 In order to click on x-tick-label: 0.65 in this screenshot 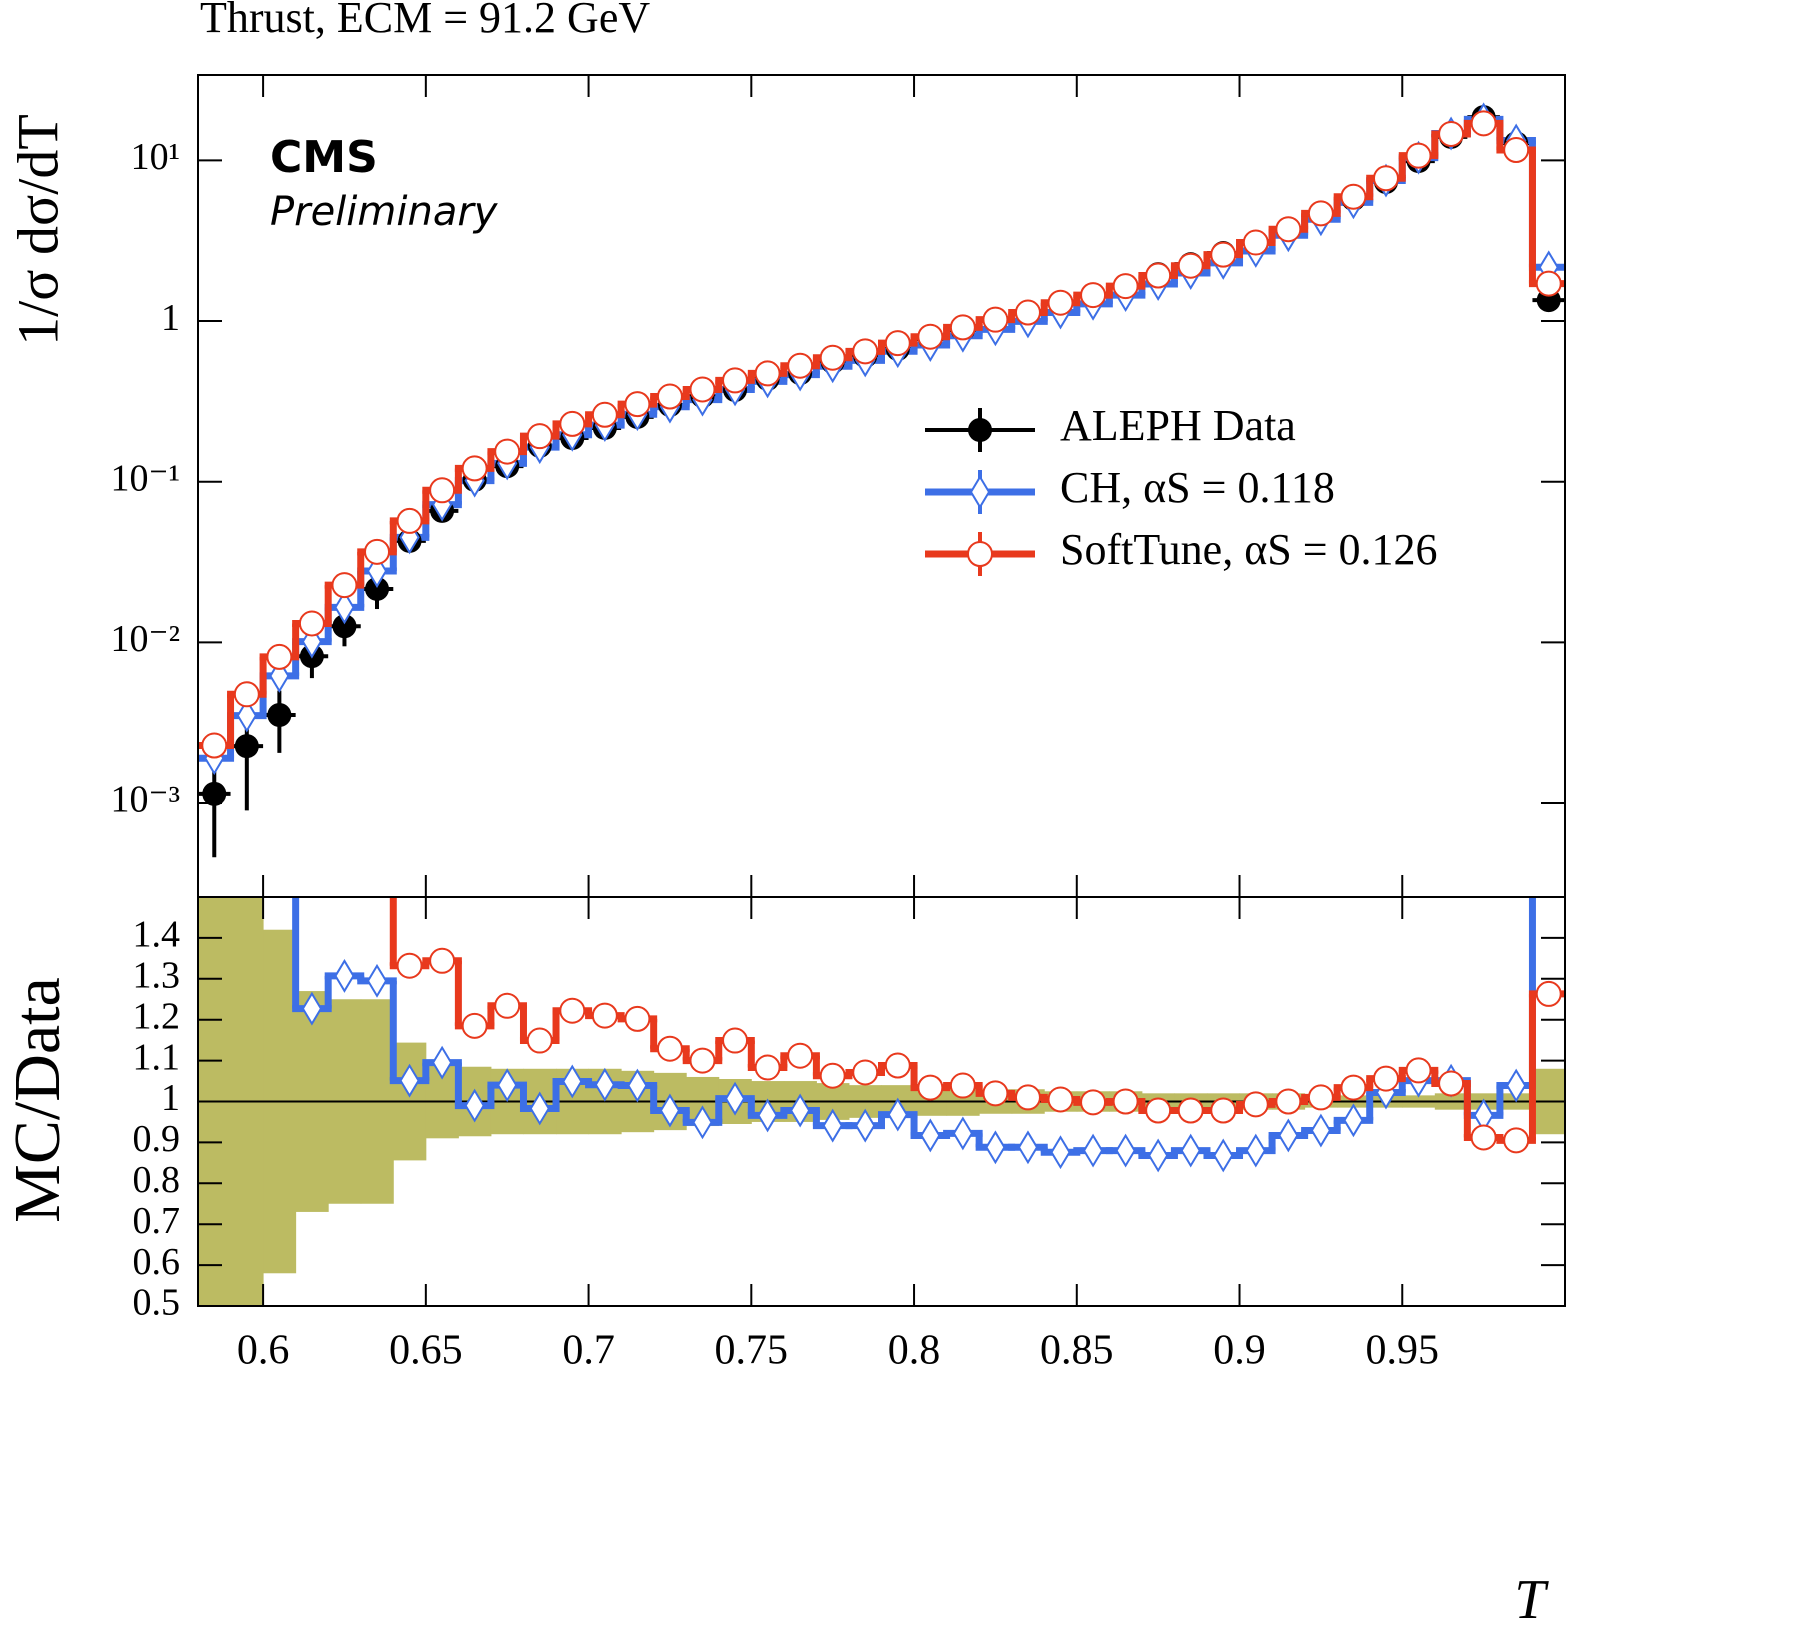, I will do `click(426, 1351)`.